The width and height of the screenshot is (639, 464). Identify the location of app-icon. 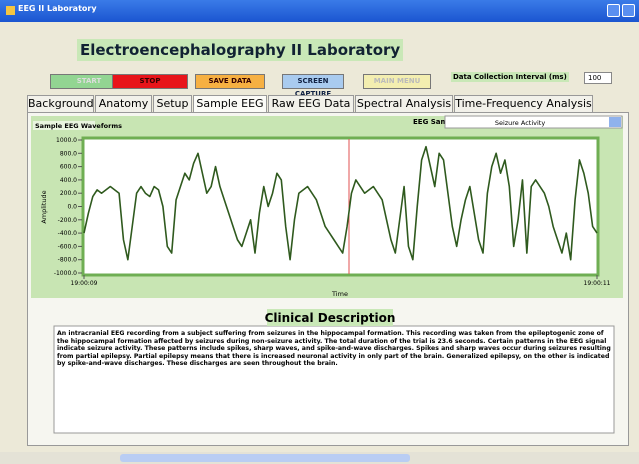
(10, 10).